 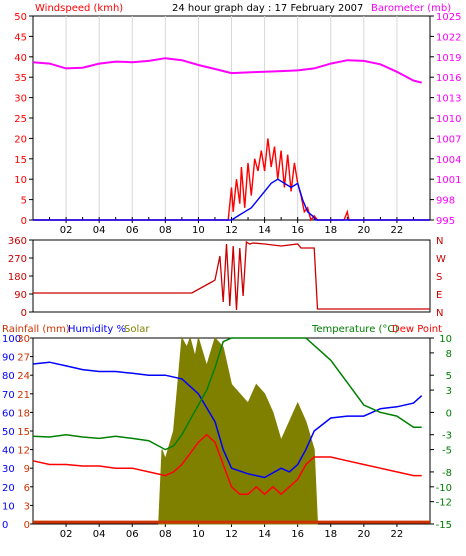 What do you see at coordinates (23, 376) in the screenshot?
I see `rain-y-tick-label: 24` at bounding box center [23, 376].